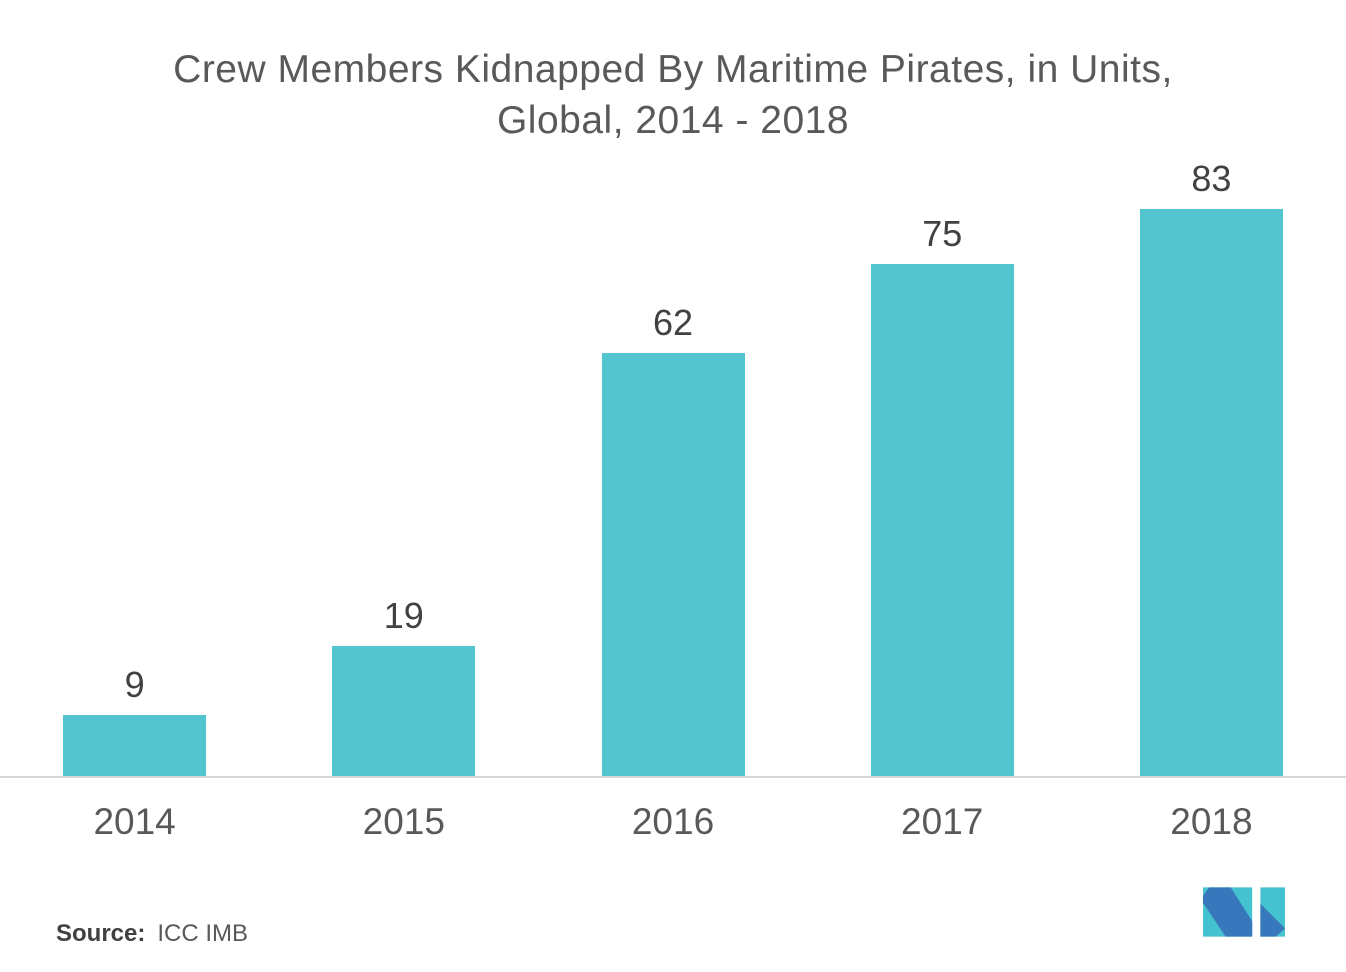 This screenshot has height=972, width=1346. Describe the element at coordinates (1211, 178) in the screenshot. I see `bar-value-label-2018: 83` at that location.